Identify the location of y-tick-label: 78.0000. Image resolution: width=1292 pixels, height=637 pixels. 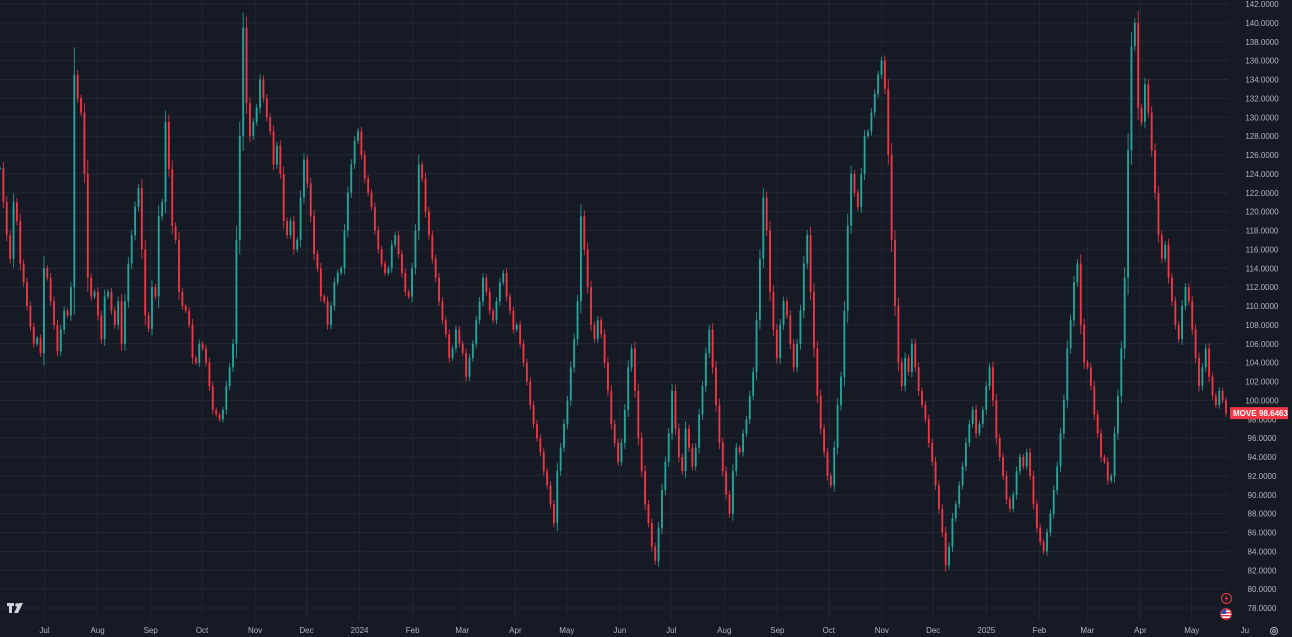
(1262, 608).